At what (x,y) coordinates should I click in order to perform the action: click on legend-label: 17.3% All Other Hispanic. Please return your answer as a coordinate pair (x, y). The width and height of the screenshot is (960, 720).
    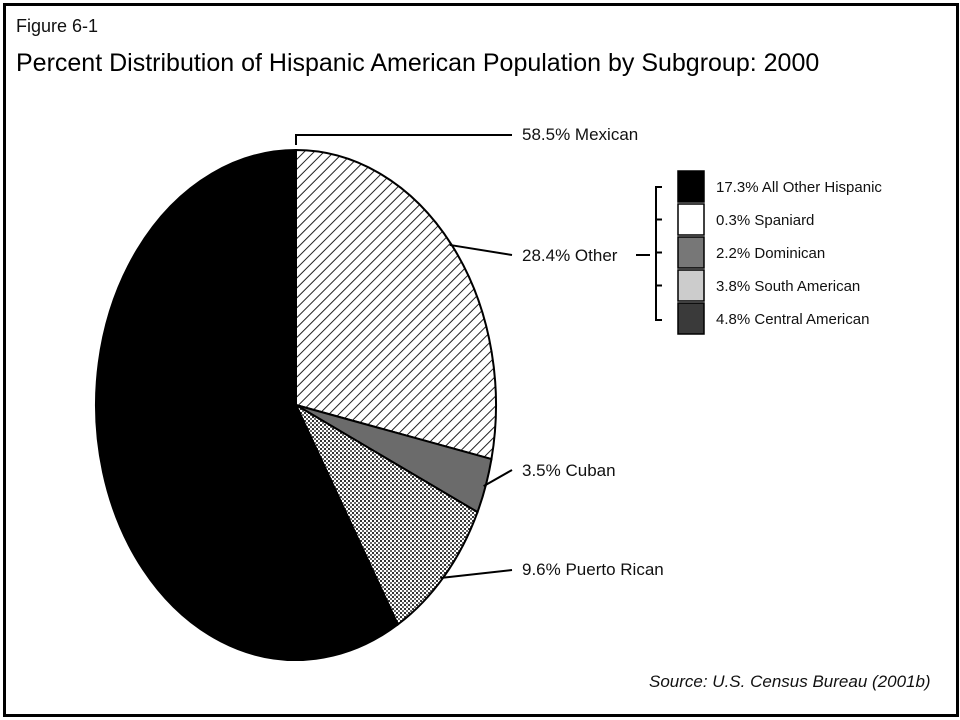
    Looking at the image, I should click on (799, 187).